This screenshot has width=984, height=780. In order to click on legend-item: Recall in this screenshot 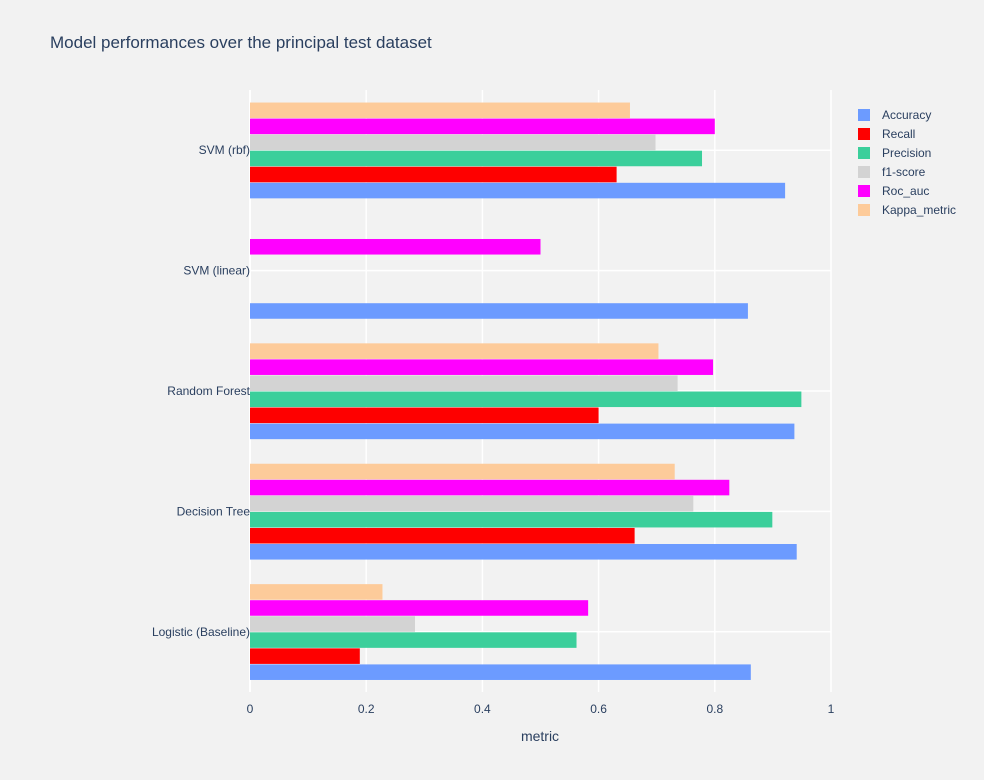, I will do `click(907, 133)`.